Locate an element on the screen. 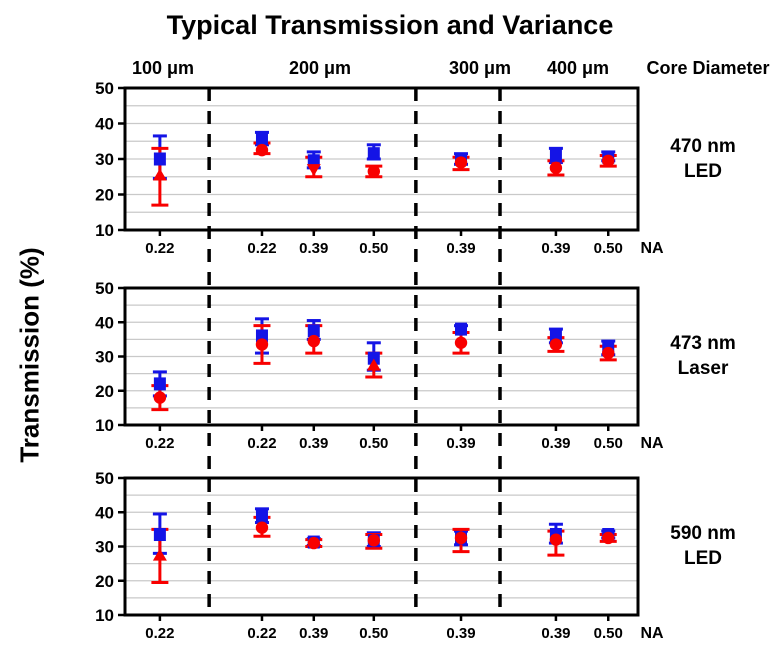 This screenshot has width=780, height=653. column-header-300um: 300 μm is located at coordinates (480, 68).